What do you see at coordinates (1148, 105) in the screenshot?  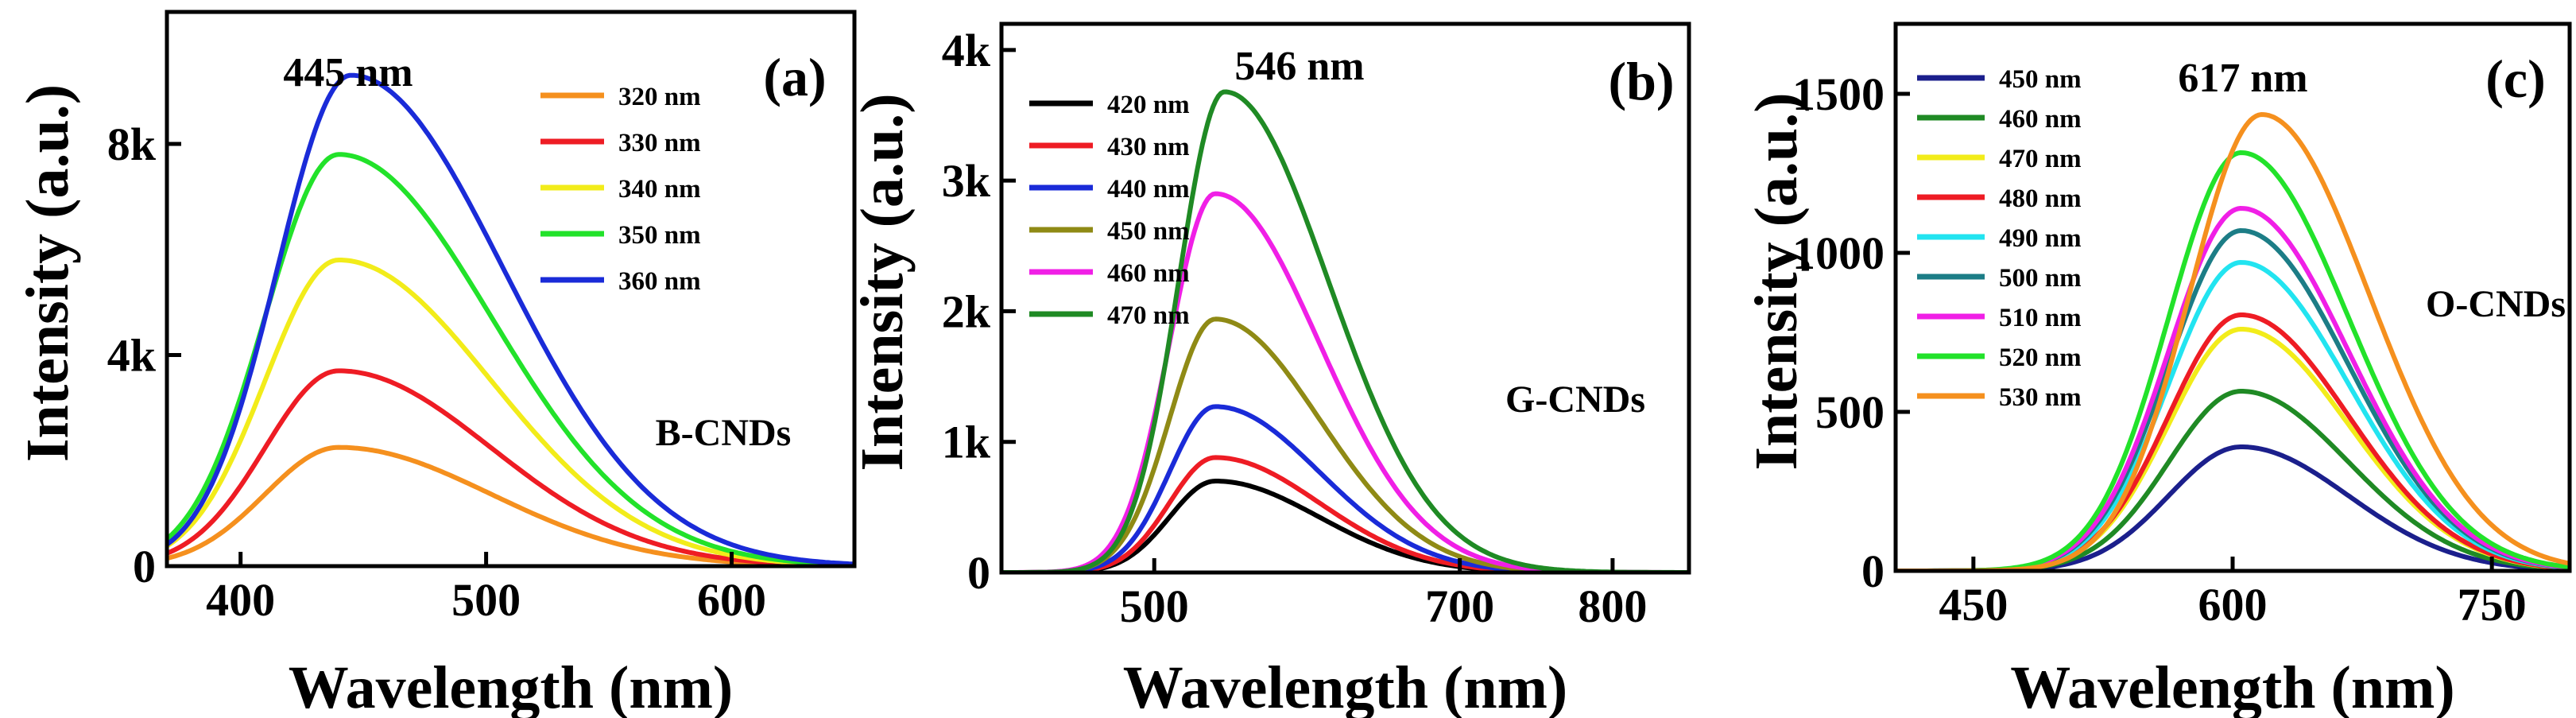 I see `legend-label: 420 nm` at bounding box center [1148, 105].